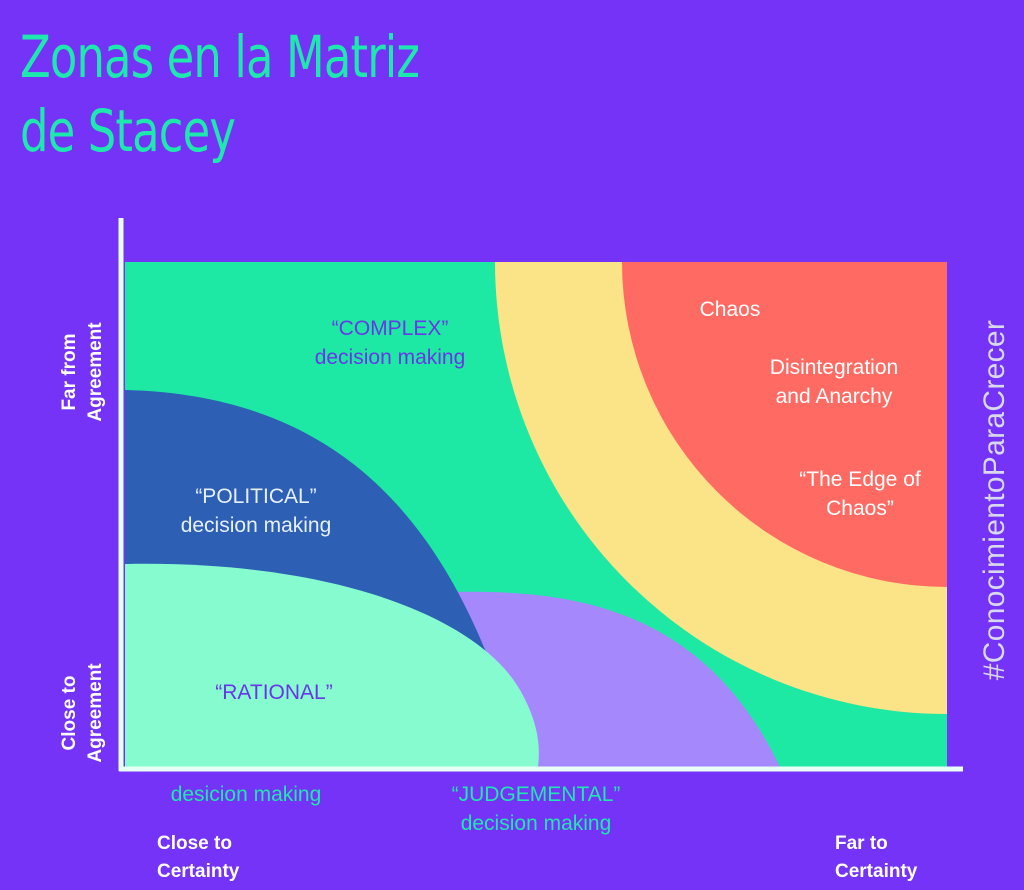 The width and height of the screenshot is (1024, 890). I want to click on chaos-zone, so click(784, 424).